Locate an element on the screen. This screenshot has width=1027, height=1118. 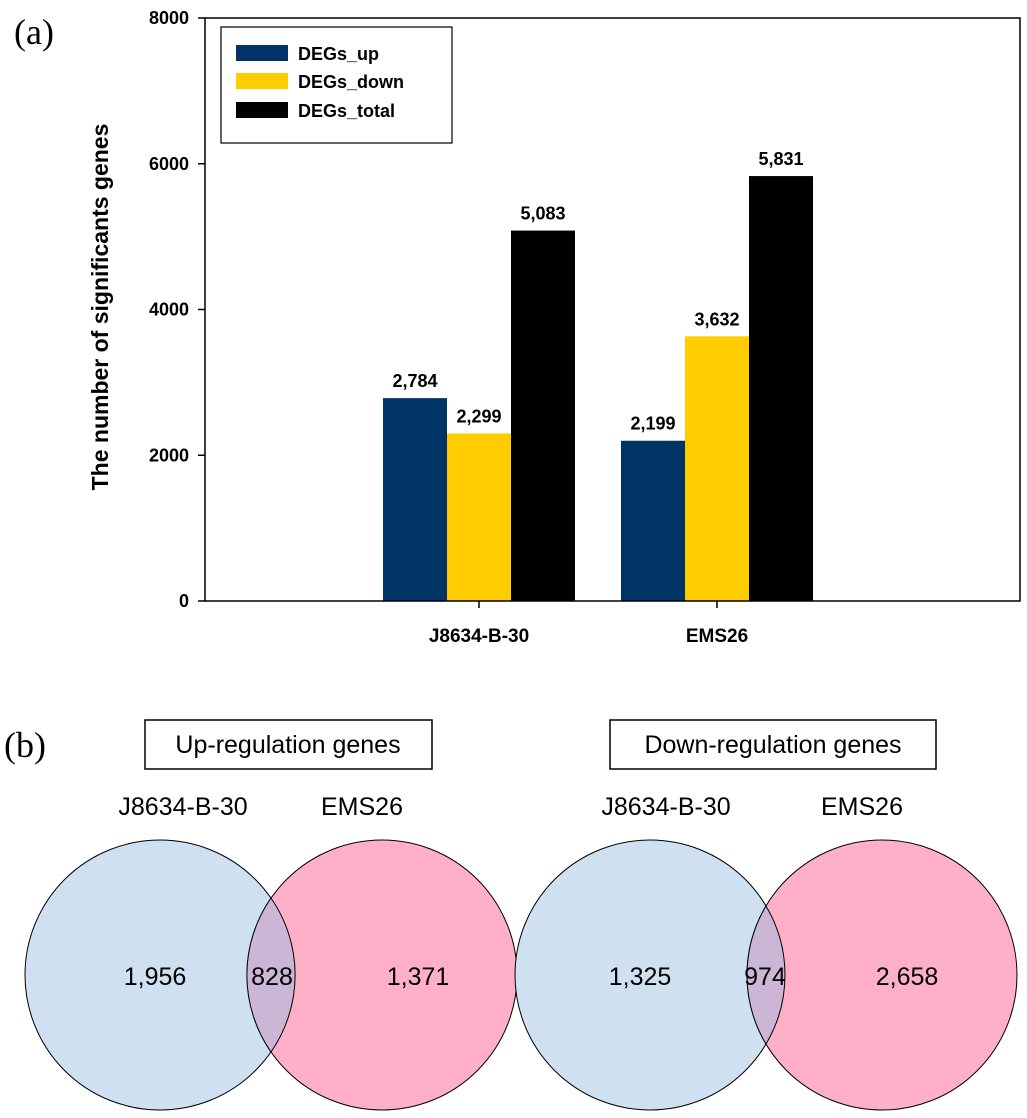
x-category-label: EMS26 is located at coordinates (717, 636).